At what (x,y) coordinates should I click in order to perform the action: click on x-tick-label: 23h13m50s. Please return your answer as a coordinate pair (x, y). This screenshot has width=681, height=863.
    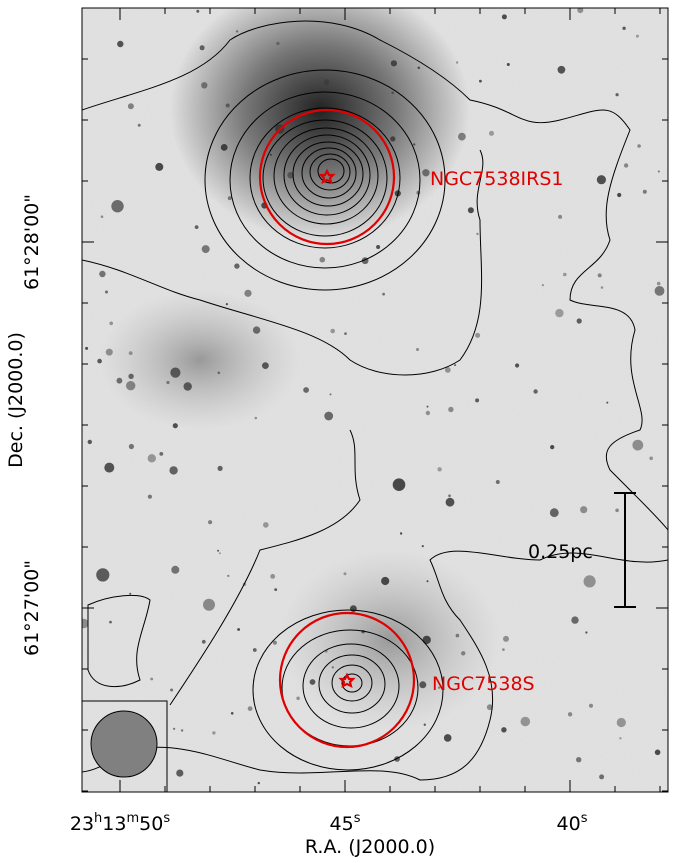
    Looking at the image, I should click on (120, 823).